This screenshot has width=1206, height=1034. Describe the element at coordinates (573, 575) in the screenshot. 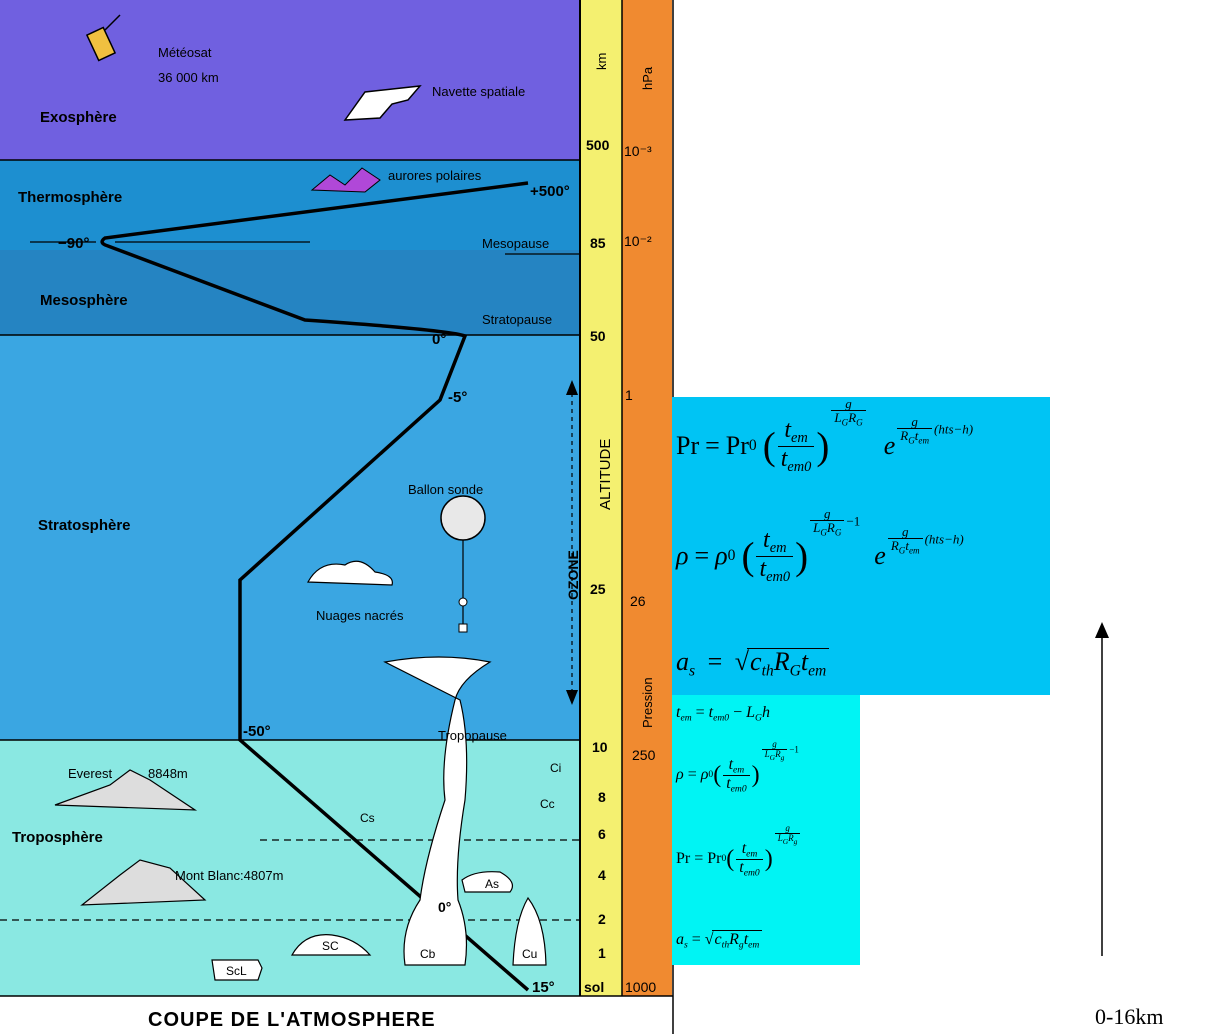

I see `label-ozone: OZONE` at that location.